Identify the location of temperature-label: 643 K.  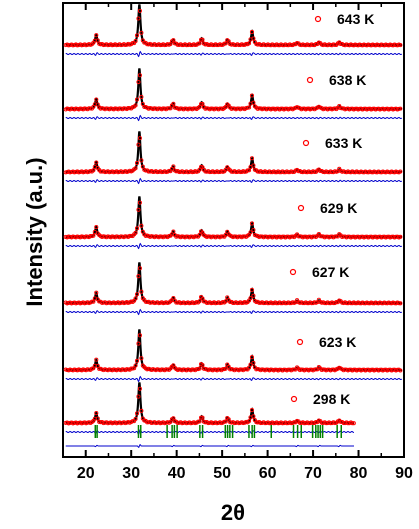
(355, 19).